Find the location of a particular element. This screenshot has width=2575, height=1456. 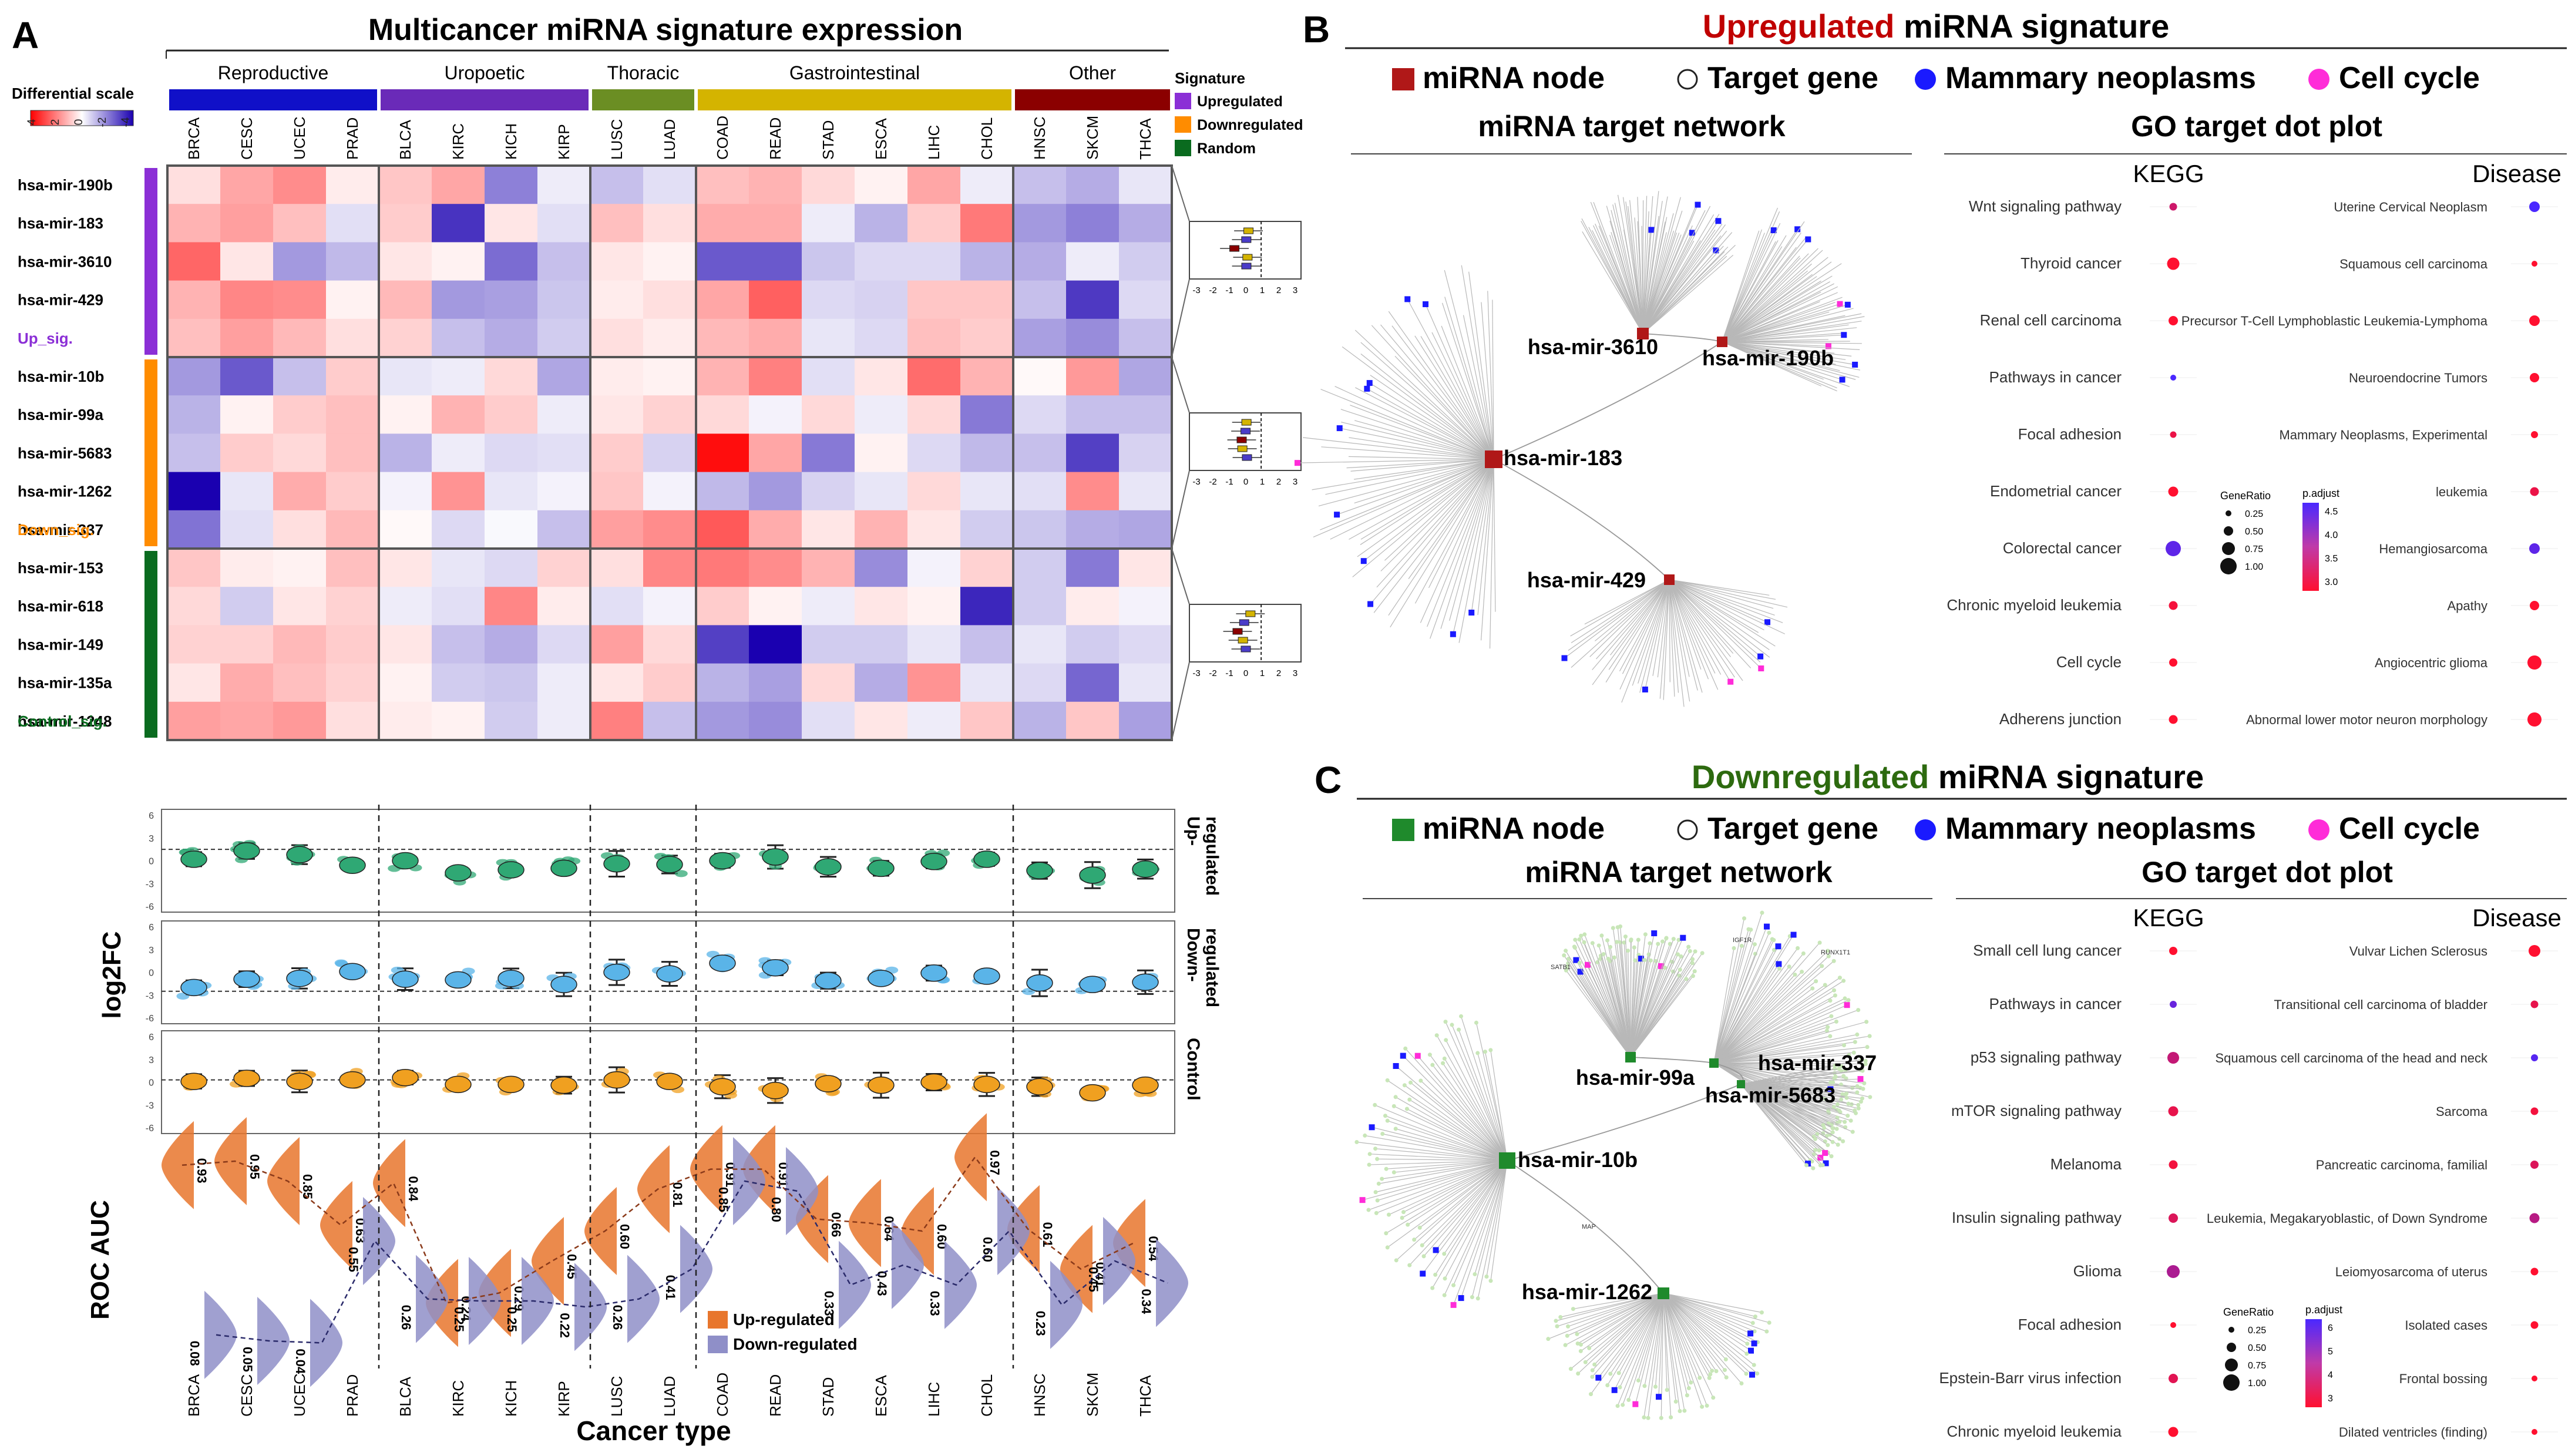

dotplot-disease-term: Dilated ventricles (finding) is located at coordinates (2413, 1432).